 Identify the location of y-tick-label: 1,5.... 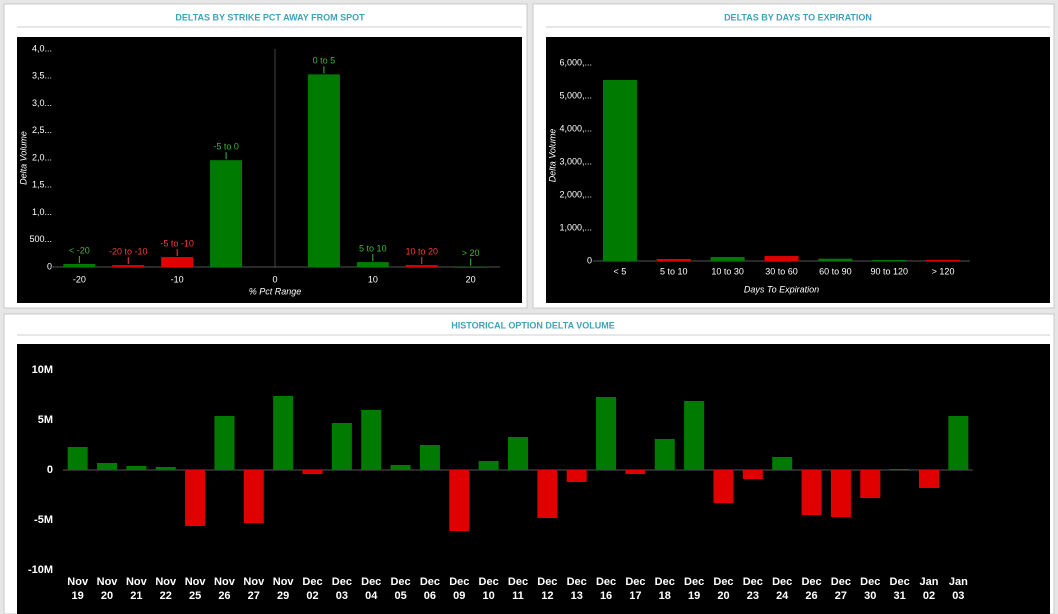
(42, 185).